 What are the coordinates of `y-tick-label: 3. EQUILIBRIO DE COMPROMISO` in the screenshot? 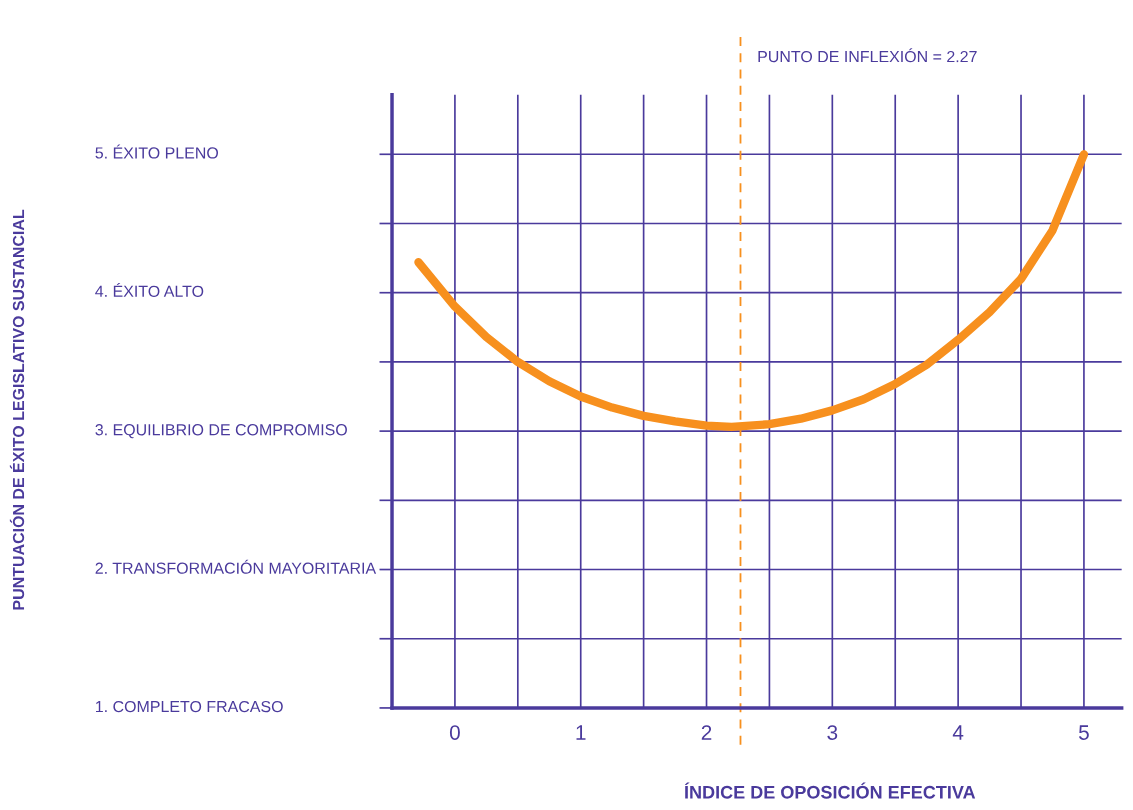 It's located at (221, 431).